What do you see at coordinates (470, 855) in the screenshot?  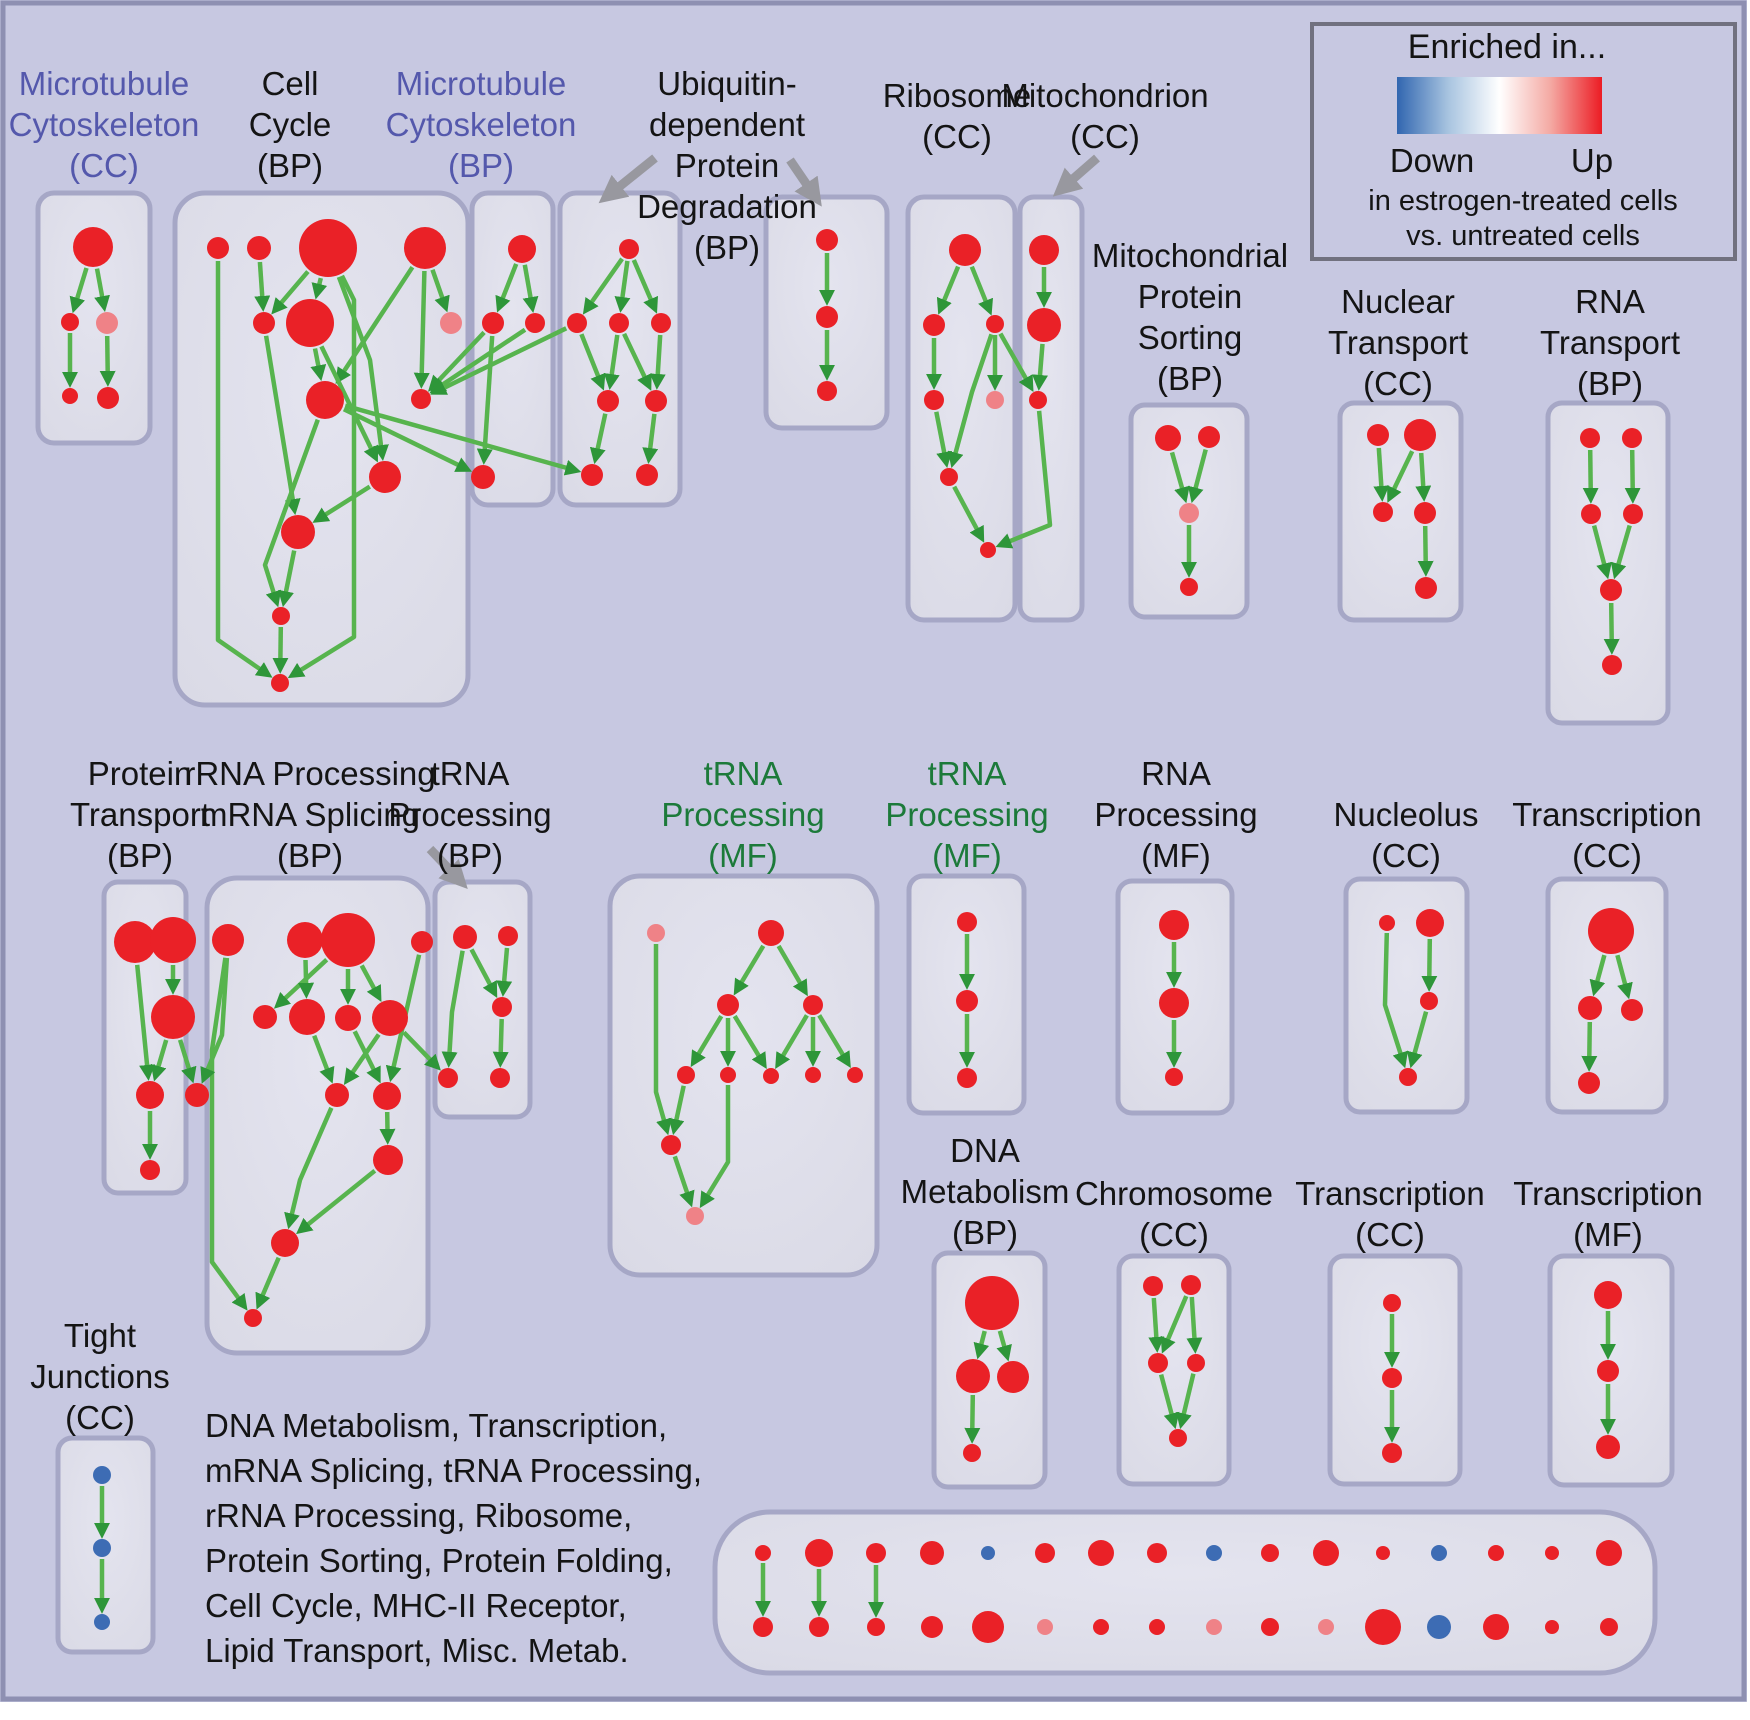 I see `cluster-label-trna-processing-bp-line2: (BP)` at bounding box center [470, 855].